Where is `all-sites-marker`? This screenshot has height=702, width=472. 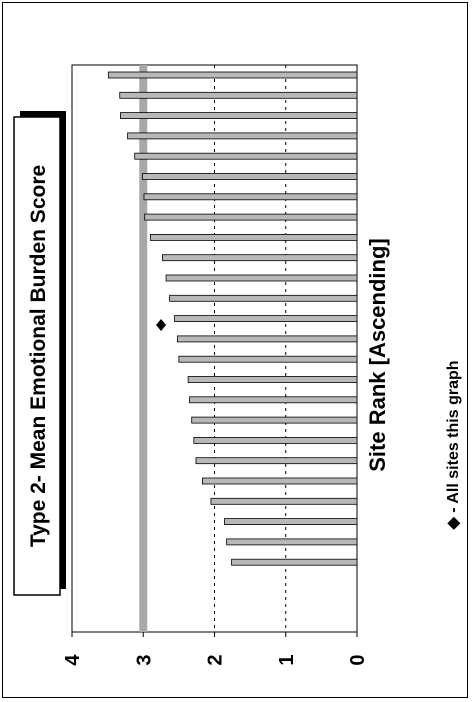
all-sites-marker is located at coordinates (161, 325).